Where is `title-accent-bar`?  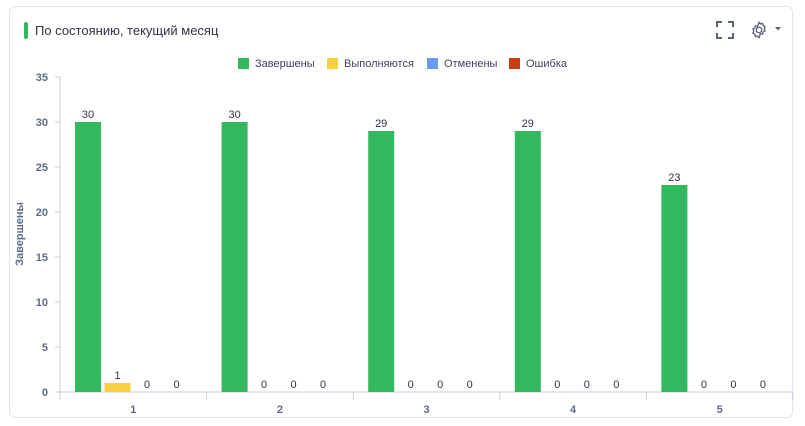
title-accent-bar is located at coordinates (26, 30).